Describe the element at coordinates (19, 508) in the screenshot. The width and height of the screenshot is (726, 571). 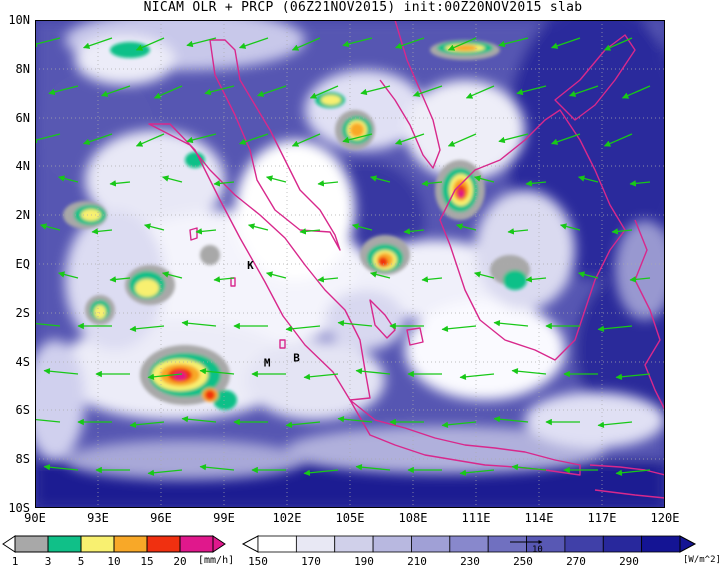
I see `lat-label: 10S` at that location.